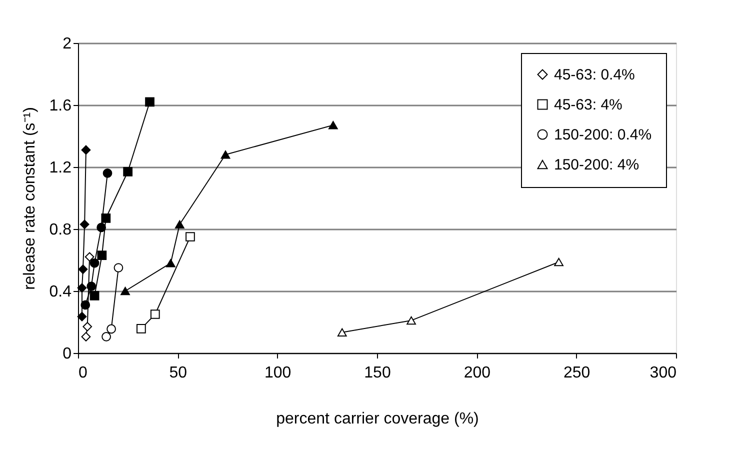  What do you see at coordinates (60, 230) in the screenshot?
I see `y-tick-label: 0.8` at bounding box center [60, 230].